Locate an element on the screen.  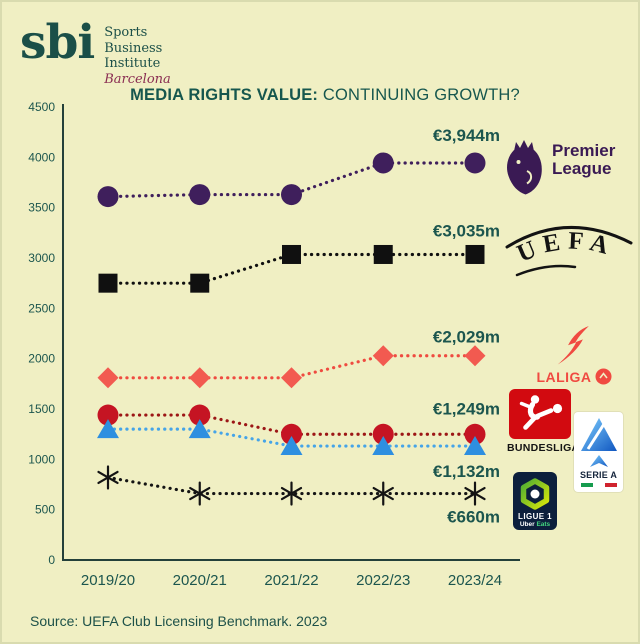
premier-league-logo: Premier League is located at coordinates (558, 167).